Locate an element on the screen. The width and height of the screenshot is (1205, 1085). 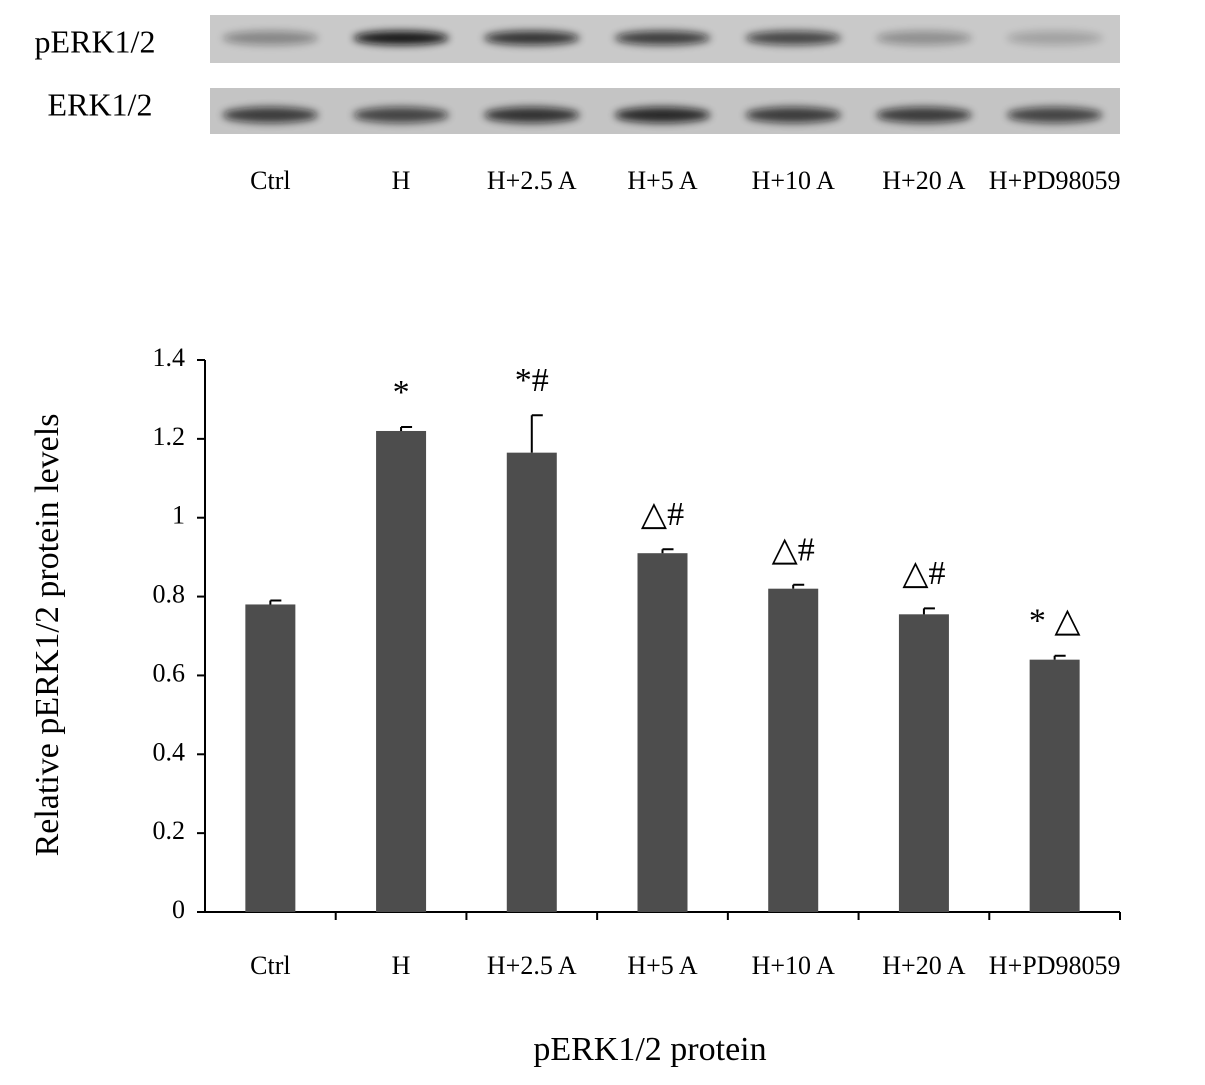
blot-lane-label: Ctrl is located at coordinates (270, 180).